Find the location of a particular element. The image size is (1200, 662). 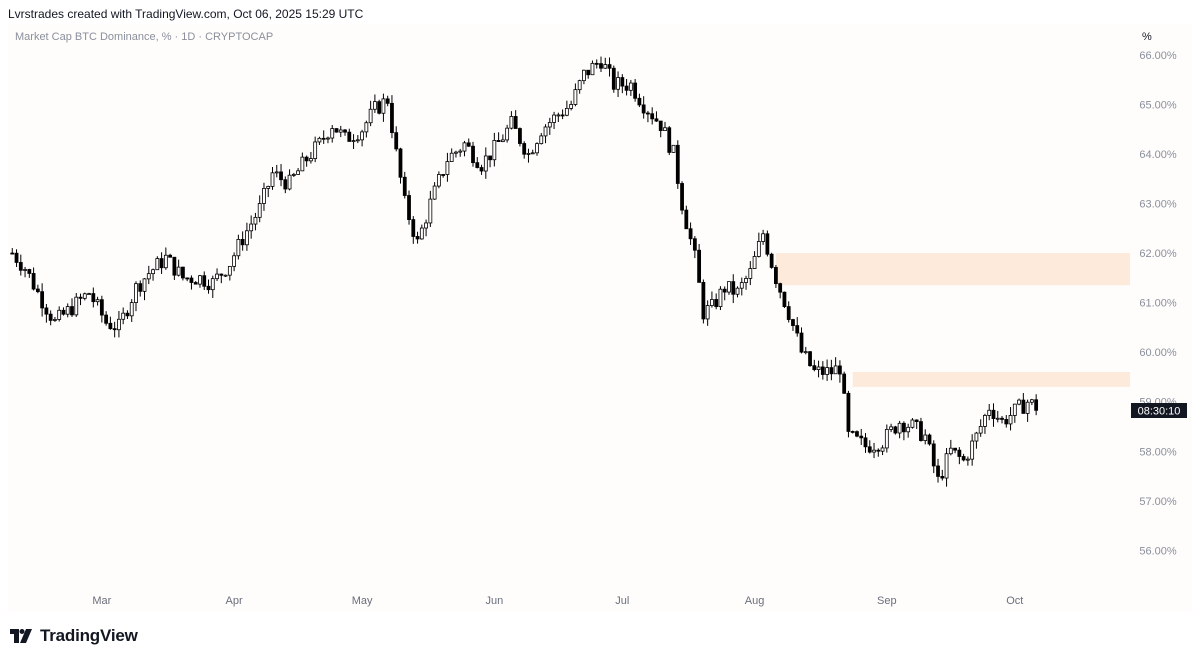

y-tick-label: 56.00% is located at coordinates (1158, 551).